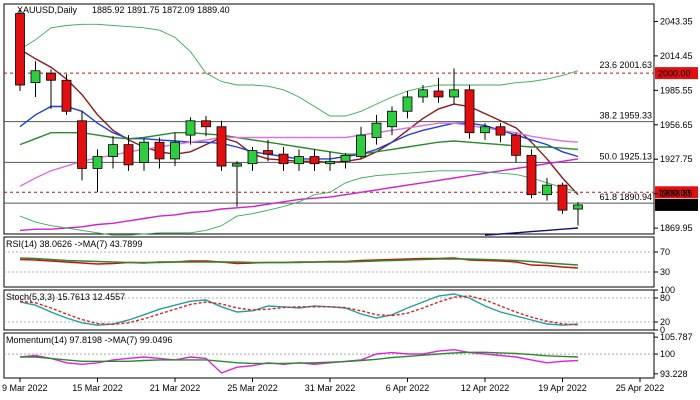  Describe the element at coordinates (97, 388) in the screenshot. I see `x-tick-label-1: 15 Mar 2022` at that location.